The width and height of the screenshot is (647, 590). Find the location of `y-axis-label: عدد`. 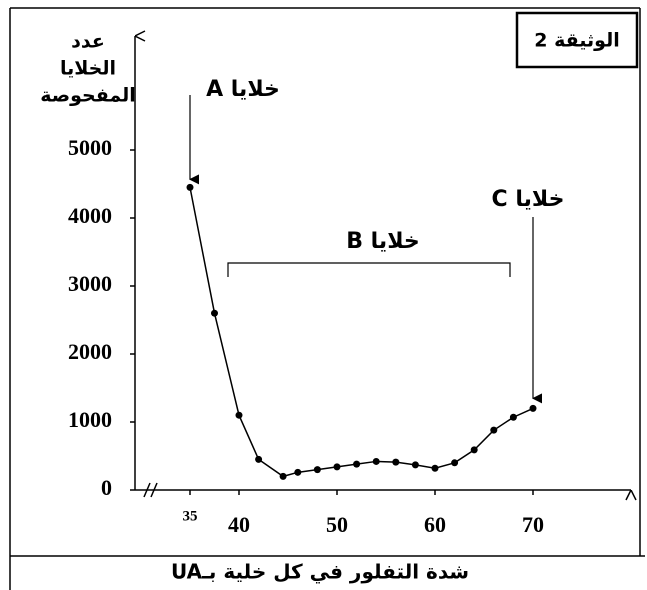

y-axis-label: عدد is located at coordinates (88, 42).